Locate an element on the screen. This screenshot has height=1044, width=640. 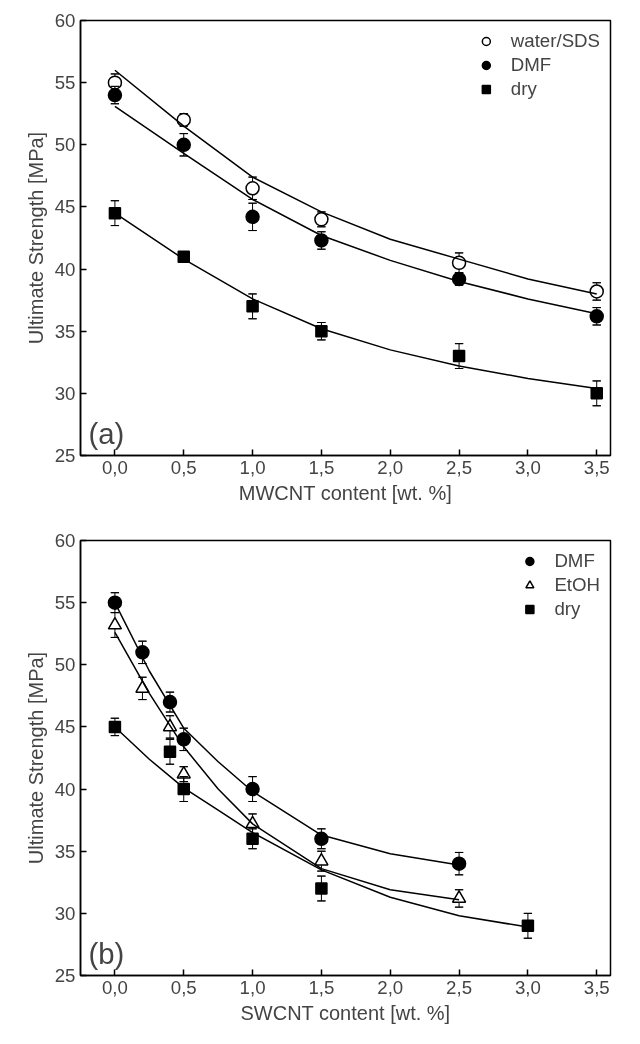
legend-label: EtOH is located at coordinates (577, 585).